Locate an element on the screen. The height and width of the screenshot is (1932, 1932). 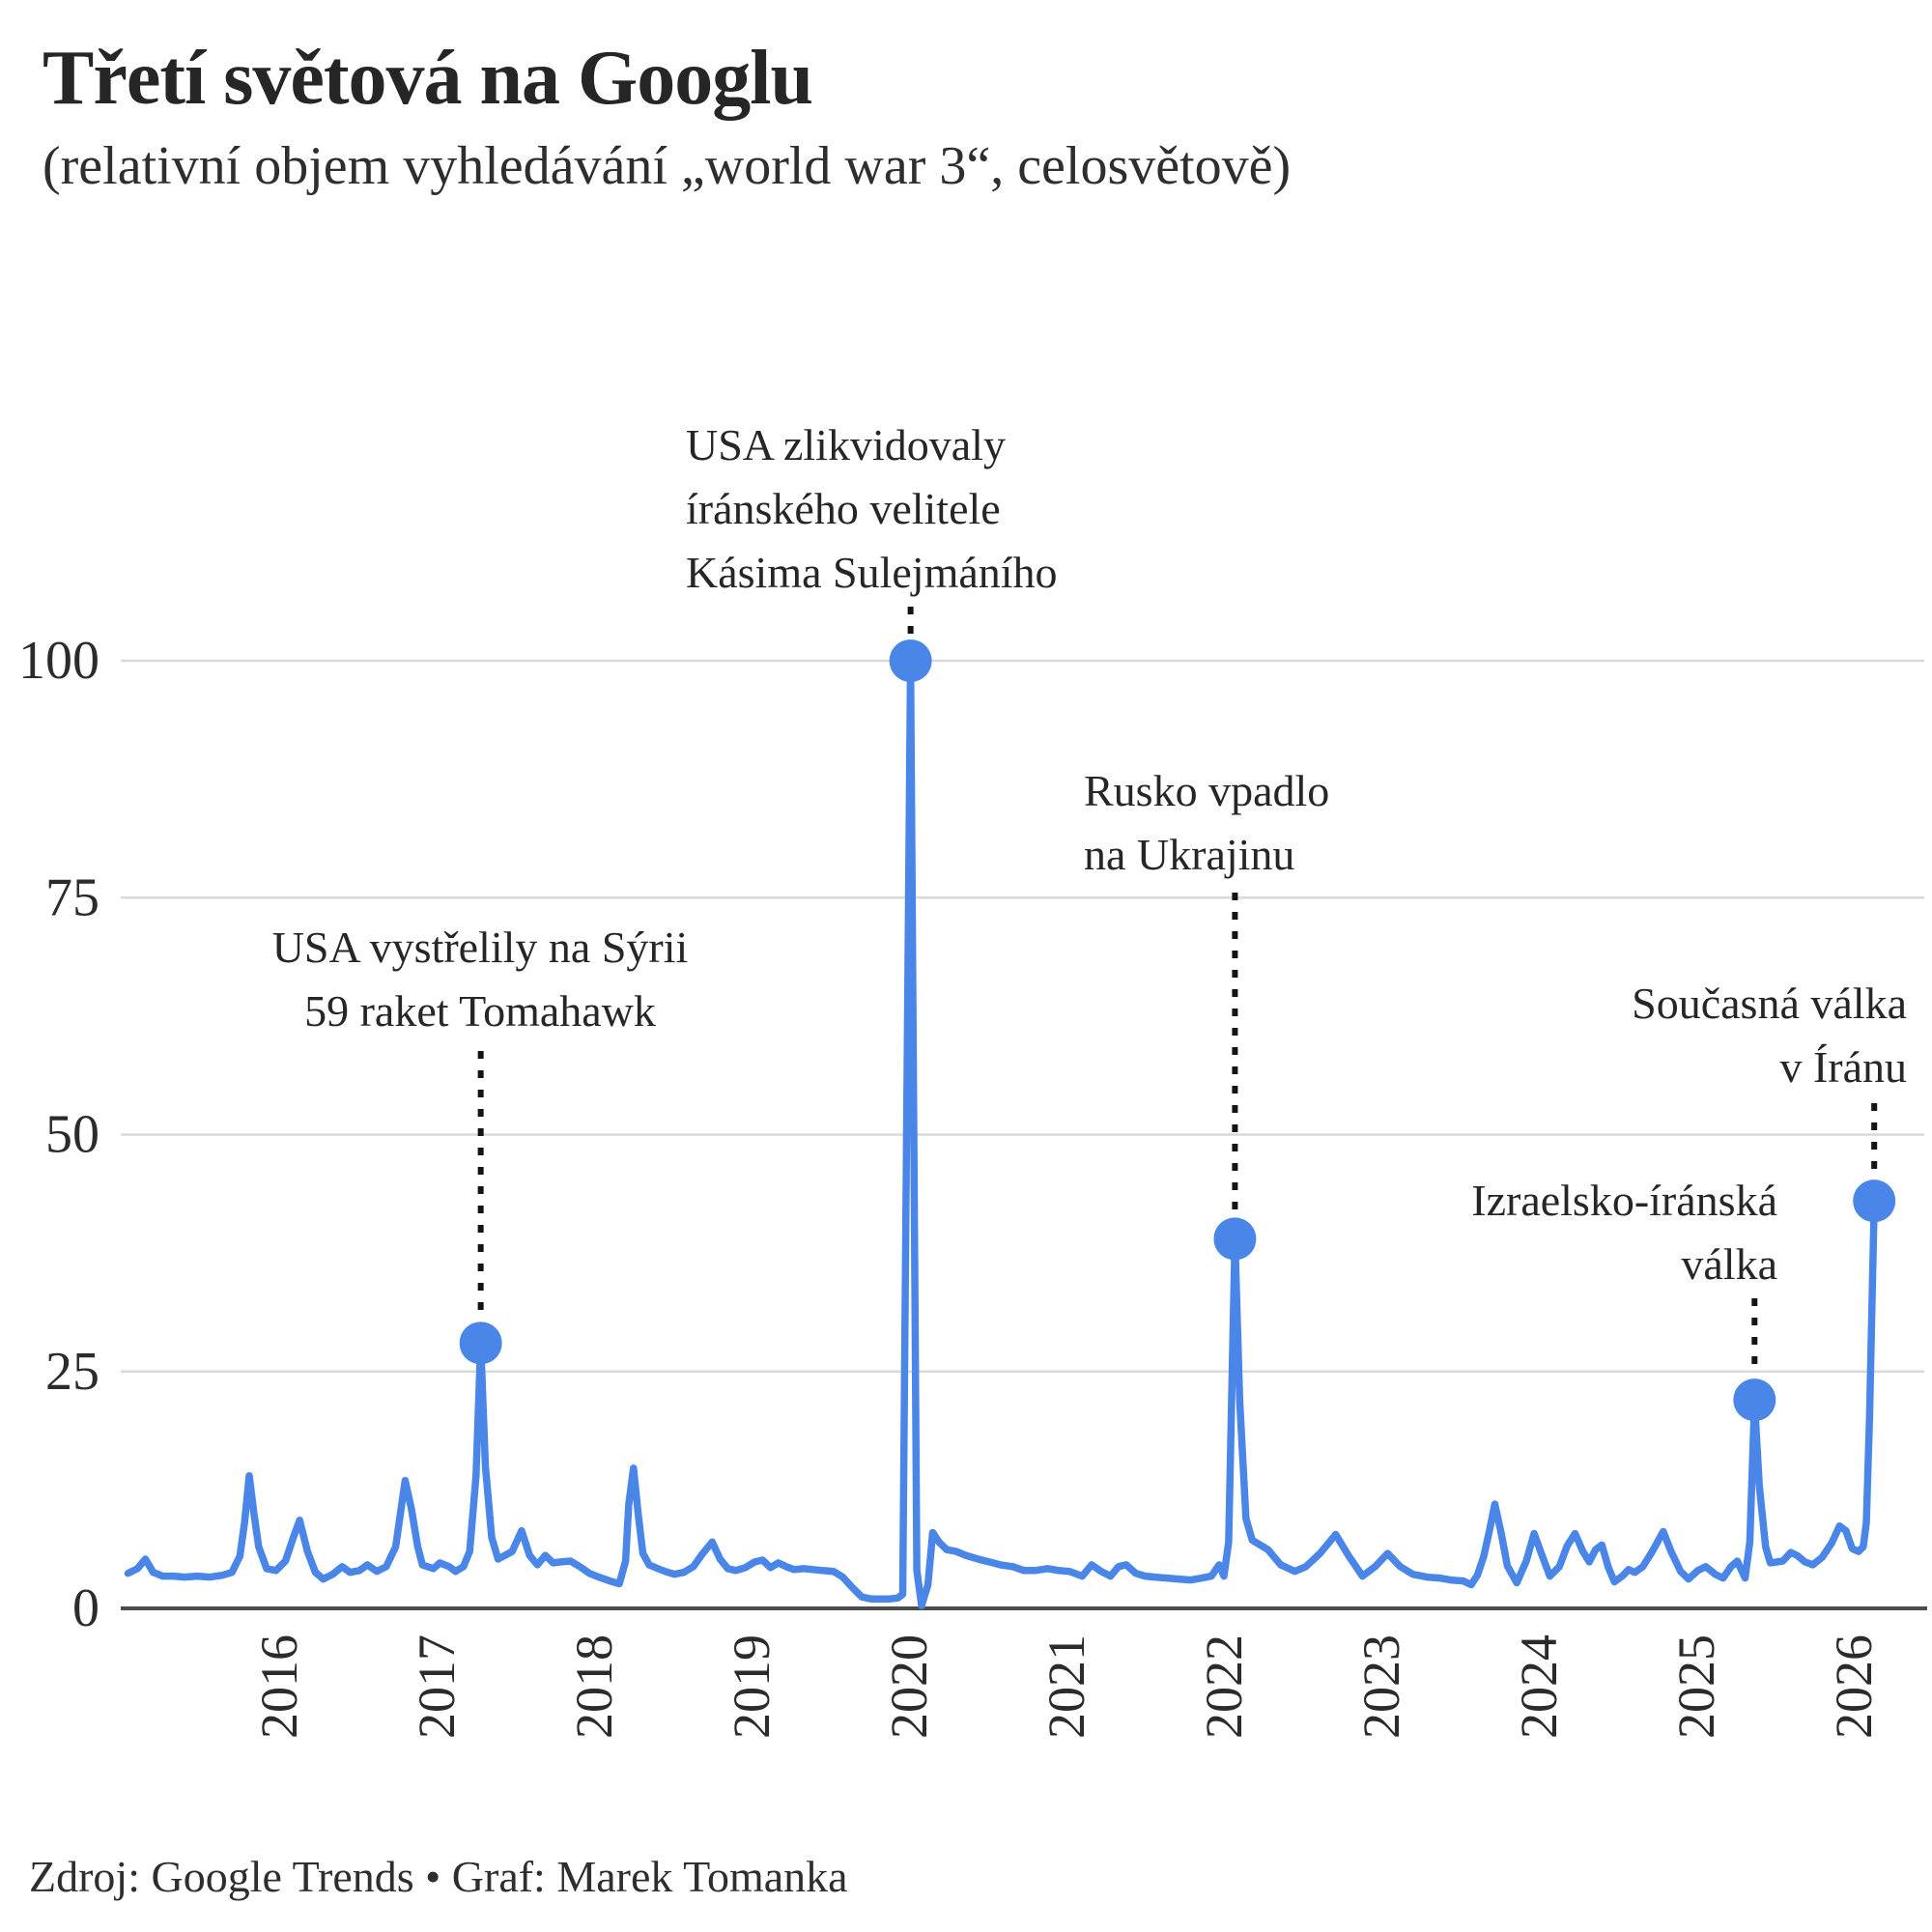
x-tick-label: 2025 is located at coordinates (1696, 1686).